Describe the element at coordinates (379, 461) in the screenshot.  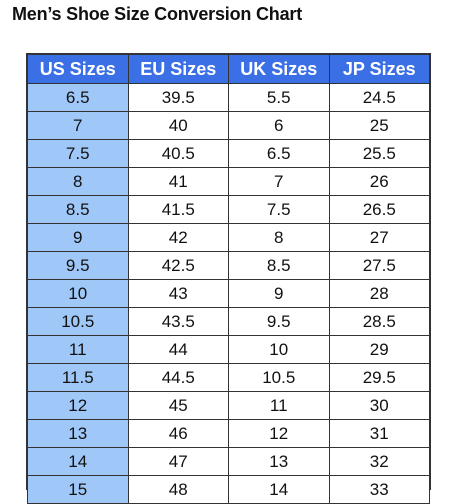
I see `cell-jp-size: 32` at that location.